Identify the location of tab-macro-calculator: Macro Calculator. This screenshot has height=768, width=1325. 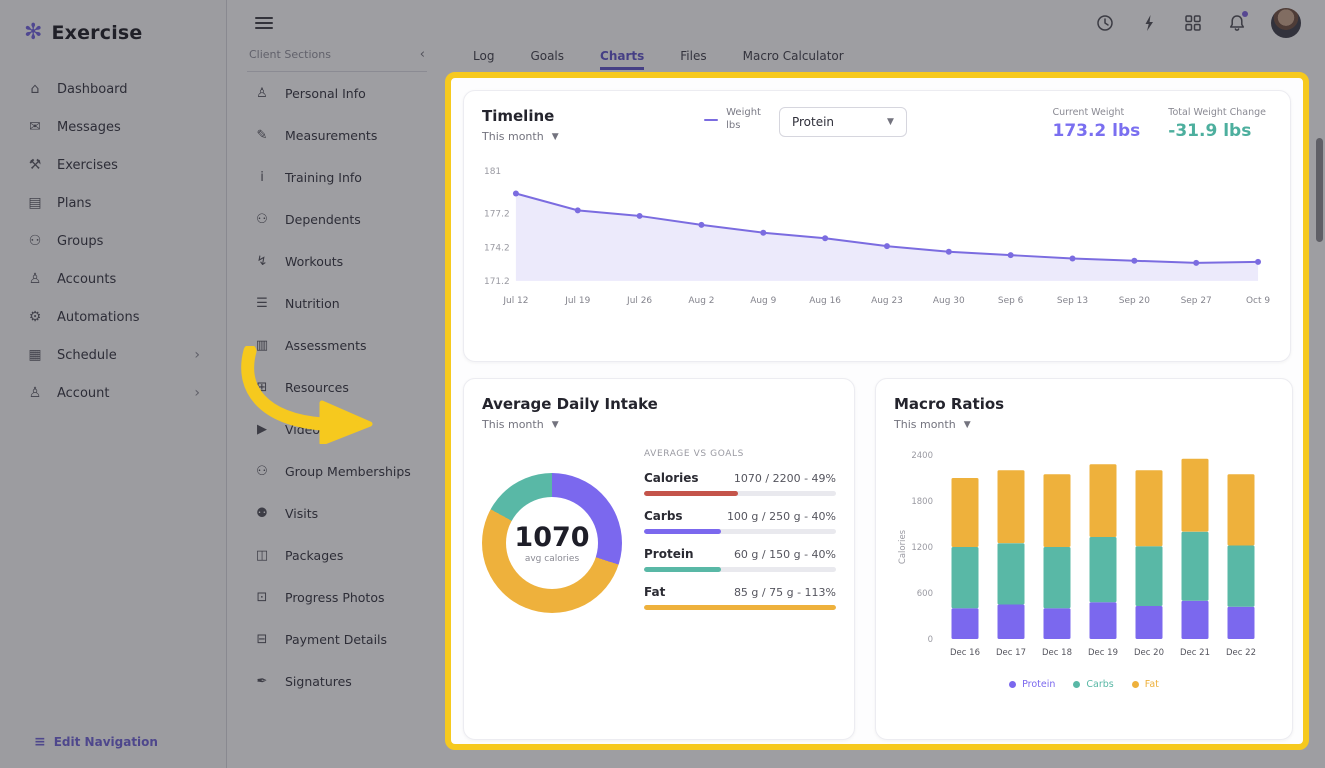
(793, 56).